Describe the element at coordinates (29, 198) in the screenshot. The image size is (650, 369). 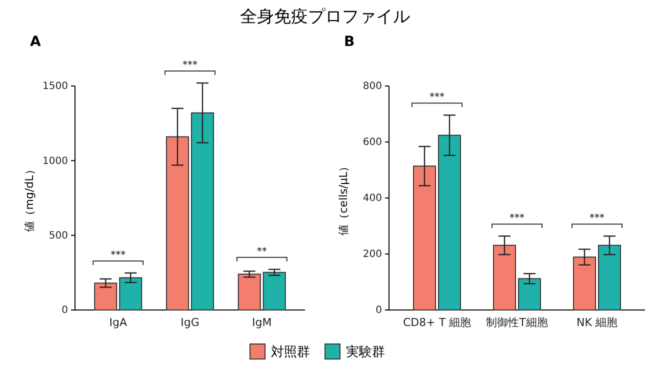
I see `y-axis-title: 値（mg/dL）` at that location.